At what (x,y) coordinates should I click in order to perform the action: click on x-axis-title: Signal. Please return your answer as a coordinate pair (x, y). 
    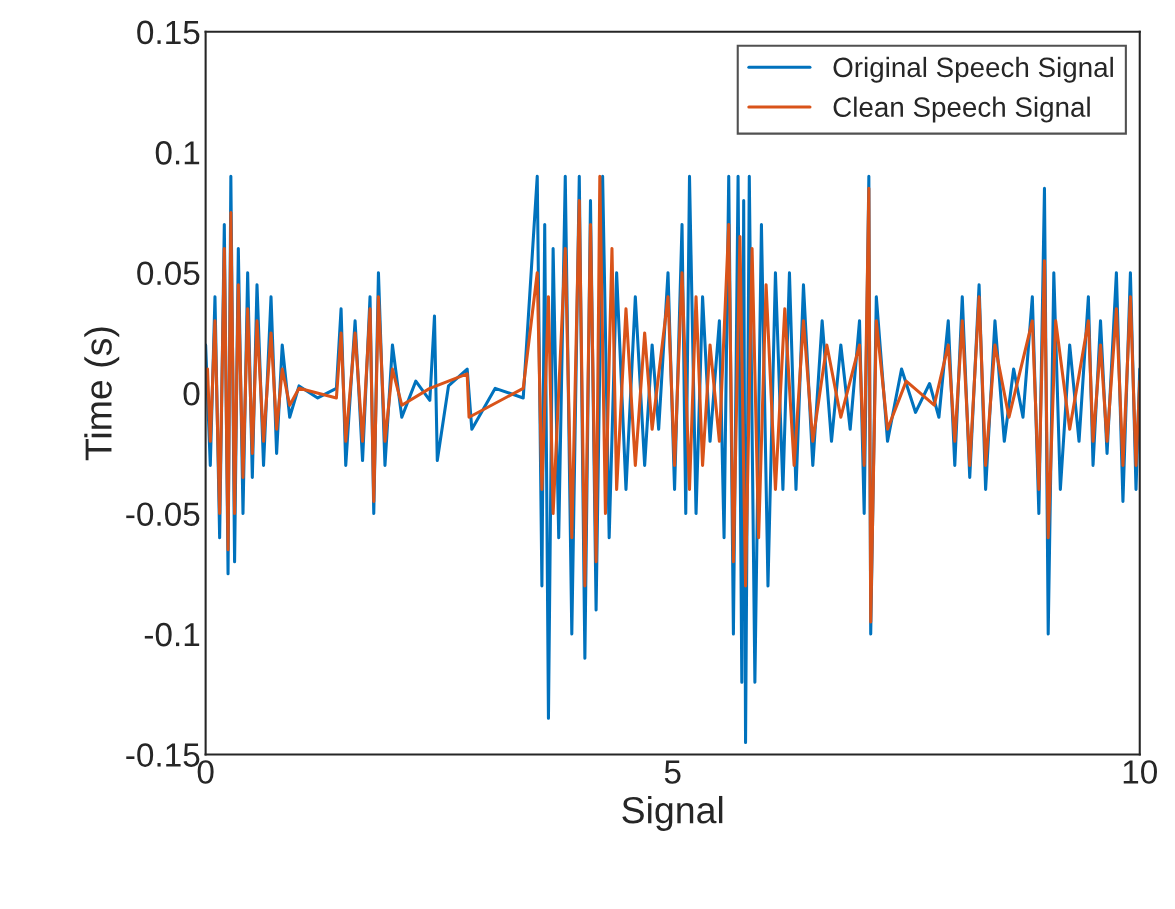
    Looking at the image, I should click on (672, 813).